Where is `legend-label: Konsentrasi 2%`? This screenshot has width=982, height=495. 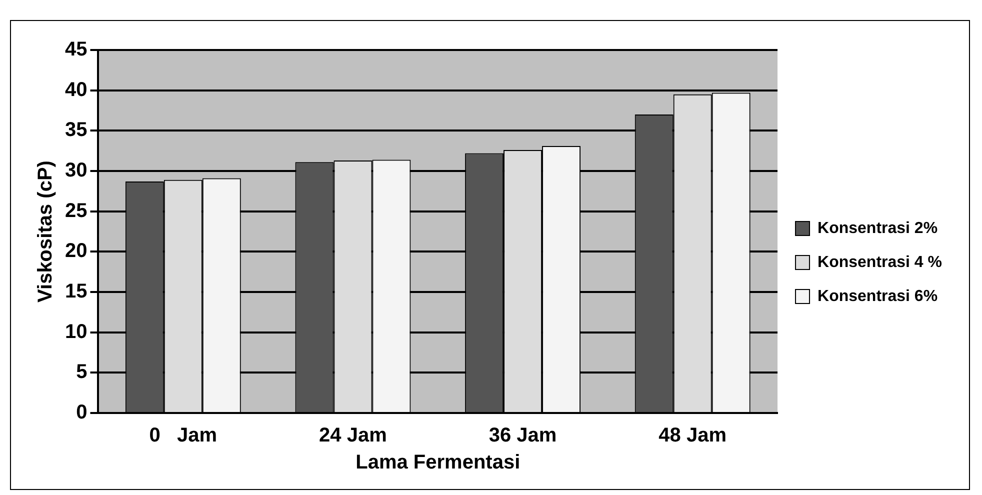
legend-label: Konsentrasi 2% is located at coordinates (878, 228).